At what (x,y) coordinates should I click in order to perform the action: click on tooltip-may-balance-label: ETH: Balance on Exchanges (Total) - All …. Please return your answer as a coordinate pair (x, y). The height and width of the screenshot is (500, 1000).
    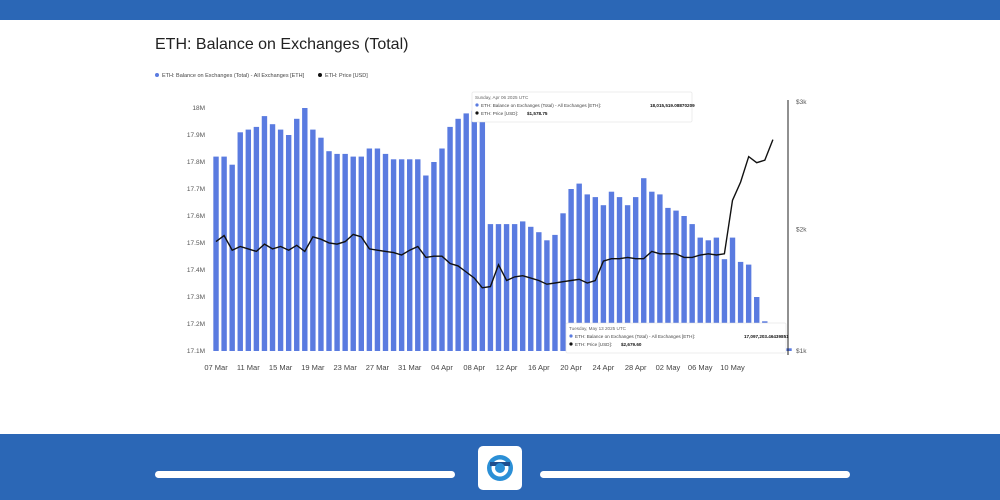
    Looking at the image, I should click on (635, 336).